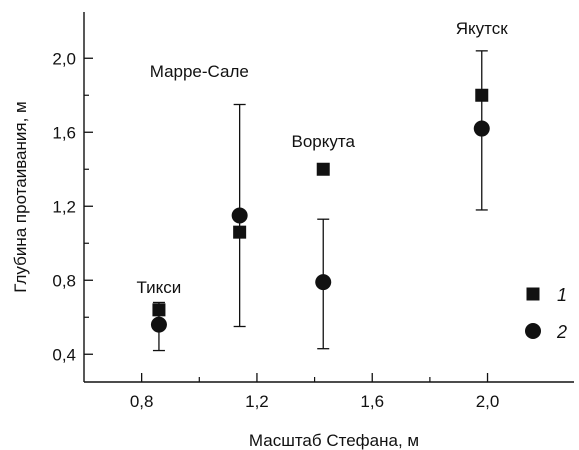 This screenshot has width=579, height=450. What do you see at coordinates (324, 141) in the screenshot?
I see `station-label: Воркута` at bounding box center [324, 141].